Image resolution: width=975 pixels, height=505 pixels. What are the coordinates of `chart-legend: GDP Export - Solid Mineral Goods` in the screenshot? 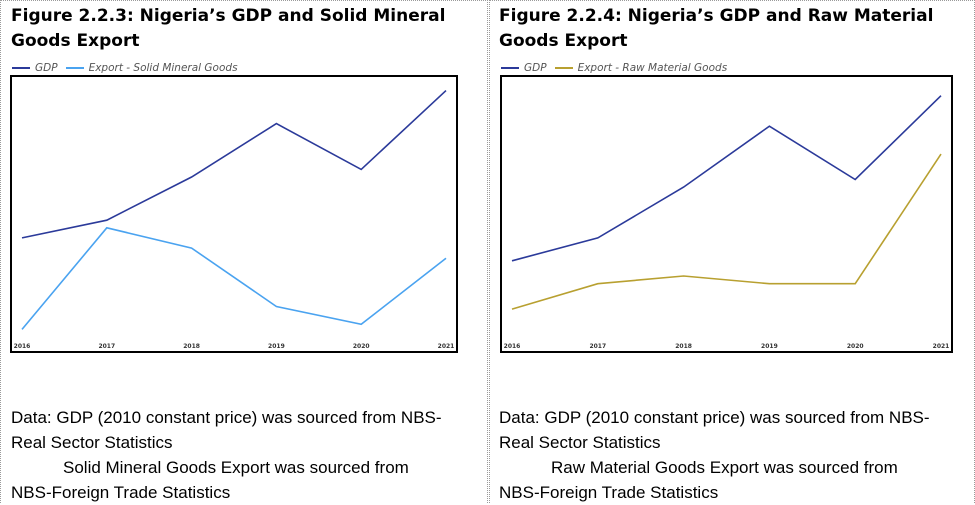 It's located at (129, 68).